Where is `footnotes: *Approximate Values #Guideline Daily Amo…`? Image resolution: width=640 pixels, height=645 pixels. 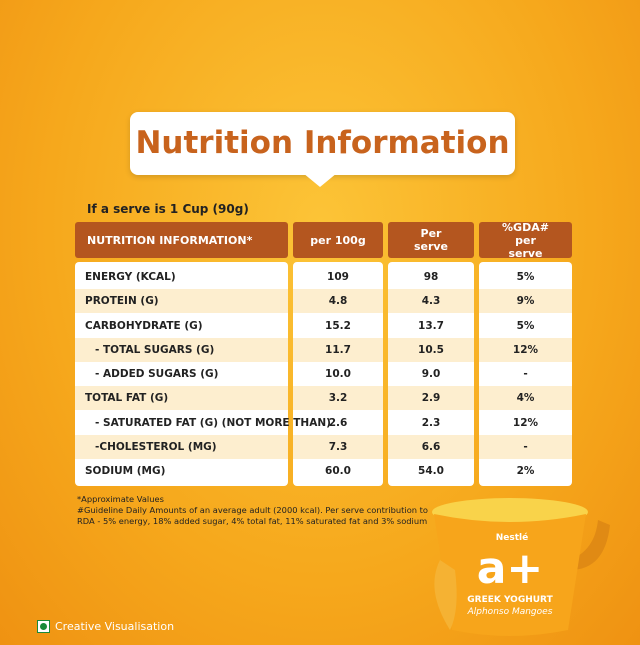 footnotes: *Approximate Values #Guideline Daily Amo… is located at coordinates (257, 510).